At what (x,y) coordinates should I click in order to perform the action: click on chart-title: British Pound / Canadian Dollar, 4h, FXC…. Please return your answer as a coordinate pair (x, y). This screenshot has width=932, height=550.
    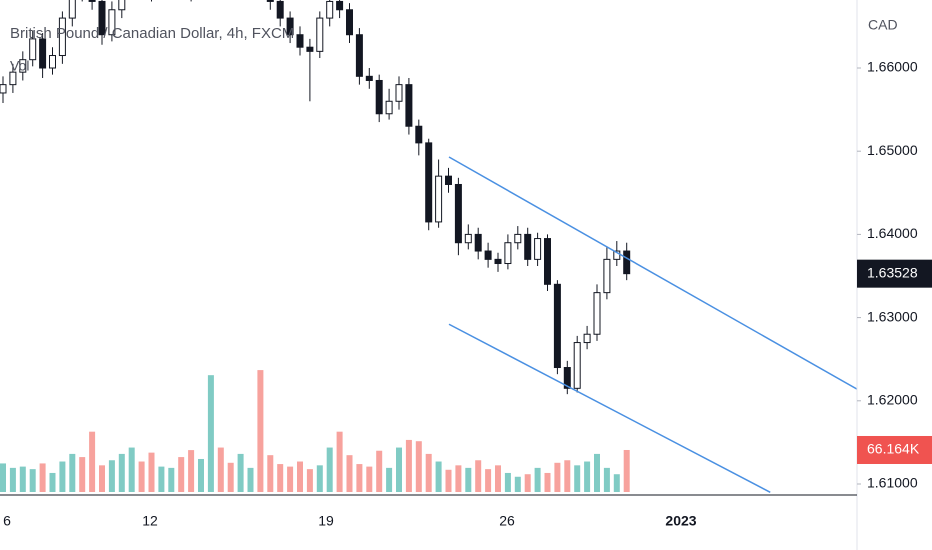
    Looking at the image, I should click on (152, 33).